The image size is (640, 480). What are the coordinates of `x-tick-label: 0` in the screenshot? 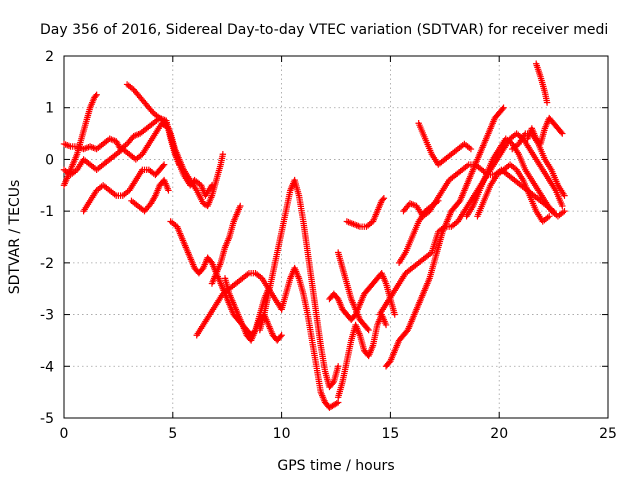 It's located at (64, 434).